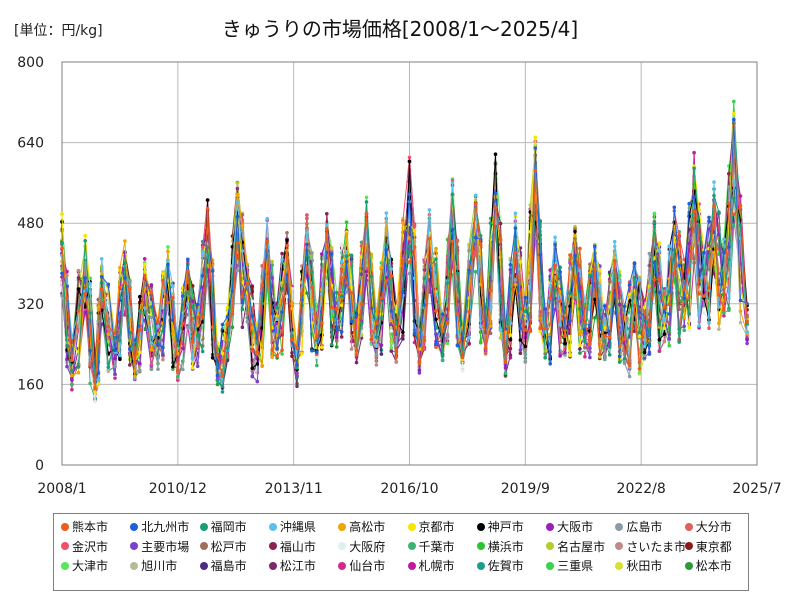 This screenshot has width=800, height=600. I want to click on legend-label: 秋田市, so click(644, 566).